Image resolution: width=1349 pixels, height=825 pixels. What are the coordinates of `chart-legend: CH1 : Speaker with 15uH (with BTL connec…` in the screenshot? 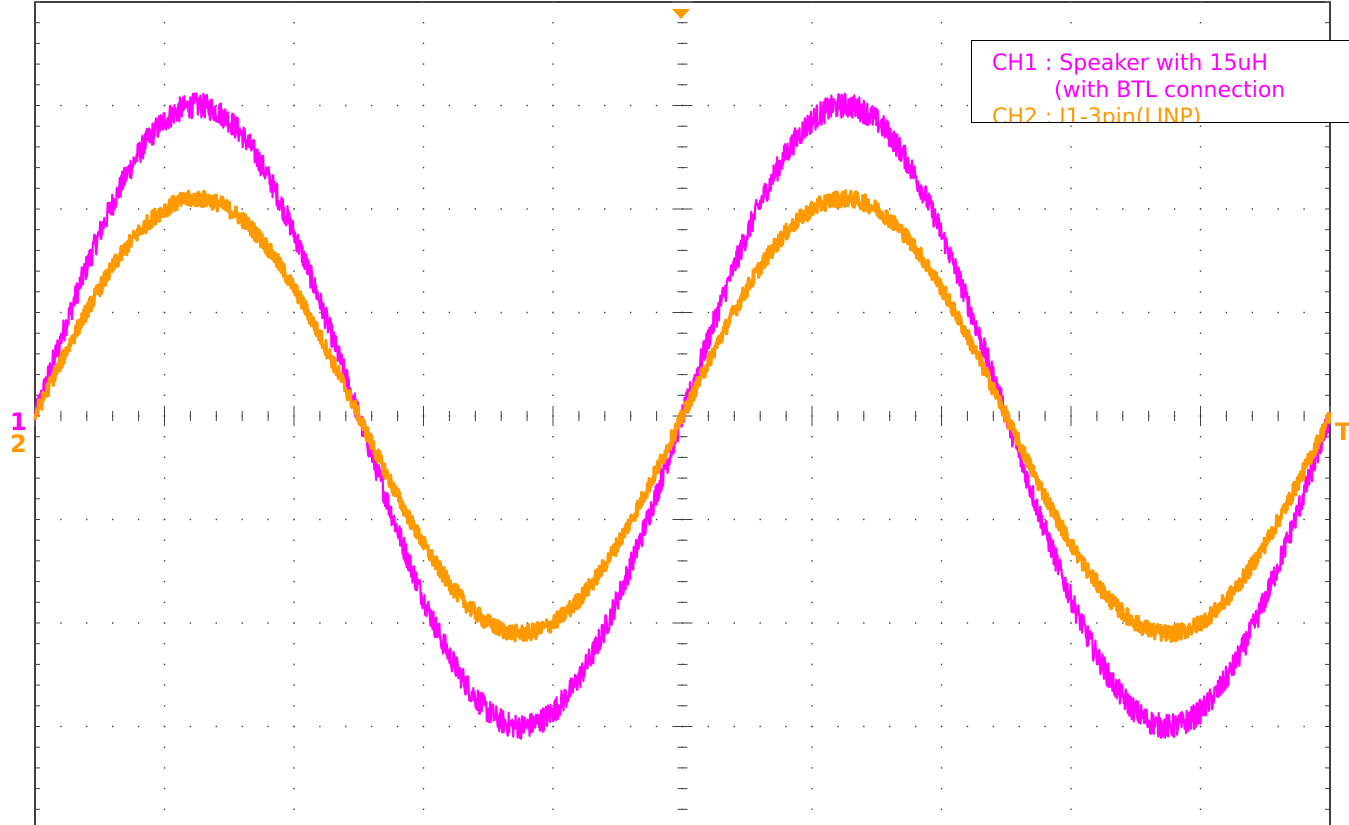 It's located at (1160, 81).